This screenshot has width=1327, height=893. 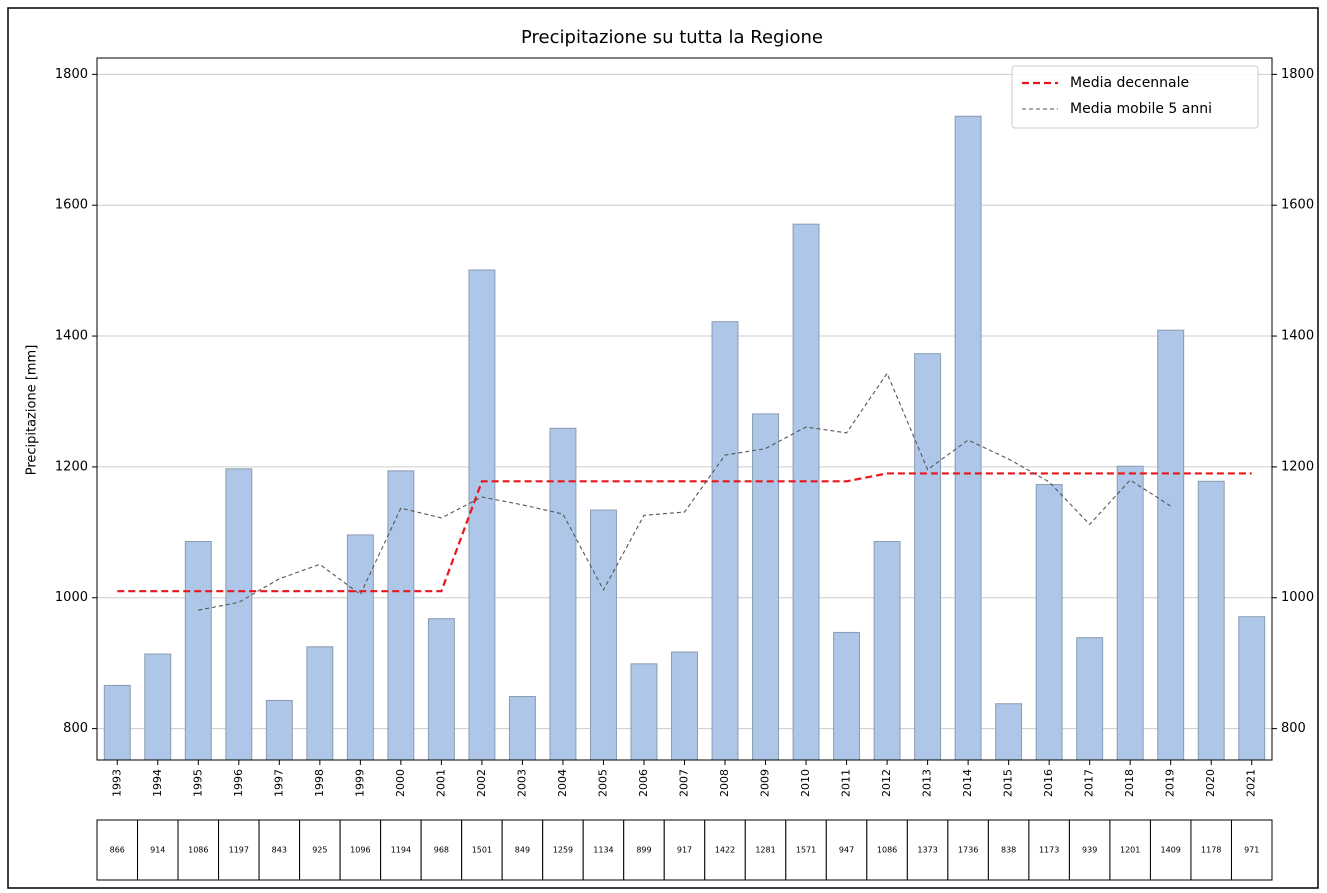 I want to click on y-tick-label: 1200, so click(x=71, y=466).